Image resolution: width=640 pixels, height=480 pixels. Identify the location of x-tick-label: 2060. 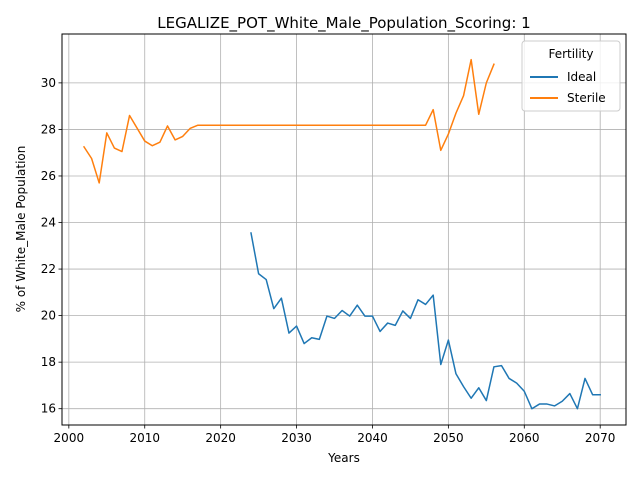
(524, 438).